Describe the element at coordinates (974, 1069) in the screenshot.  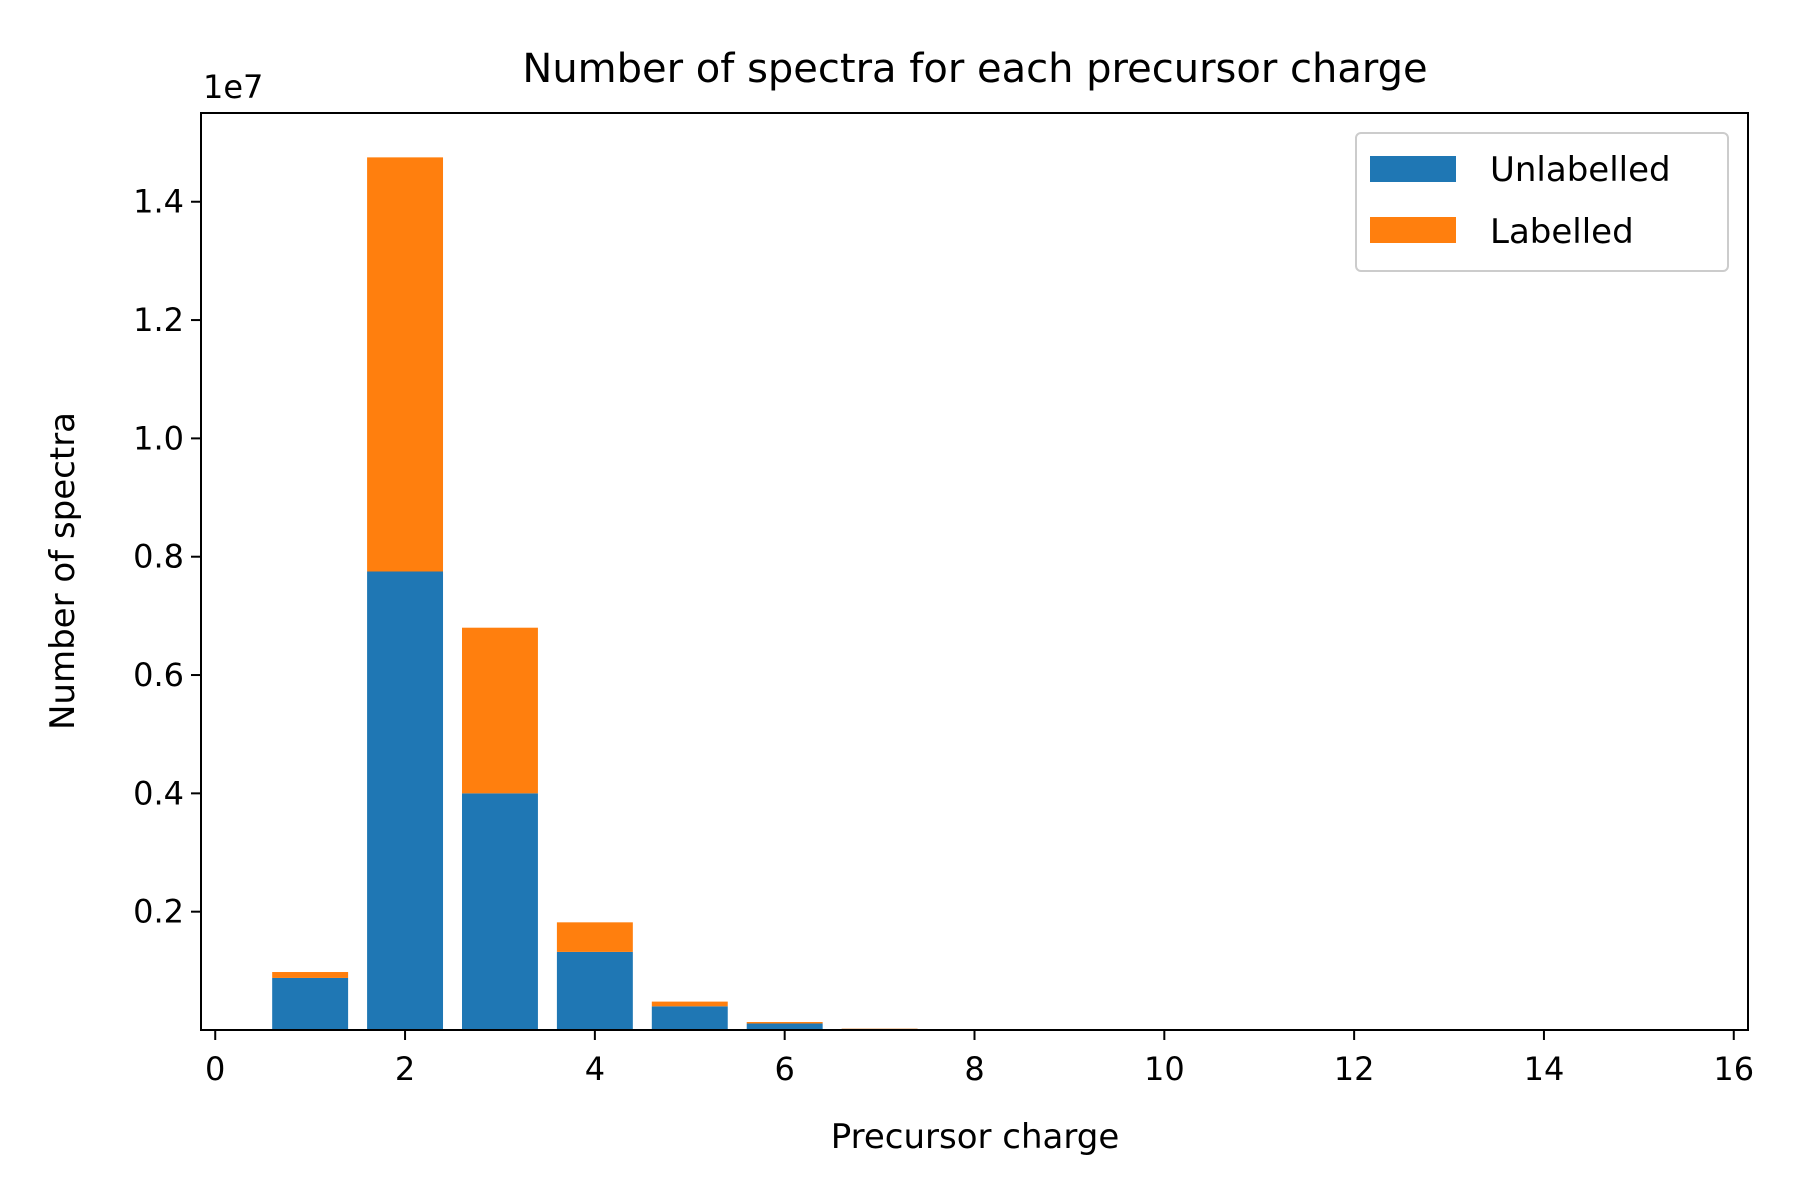
I see `x-tick-label: 8` at that location.